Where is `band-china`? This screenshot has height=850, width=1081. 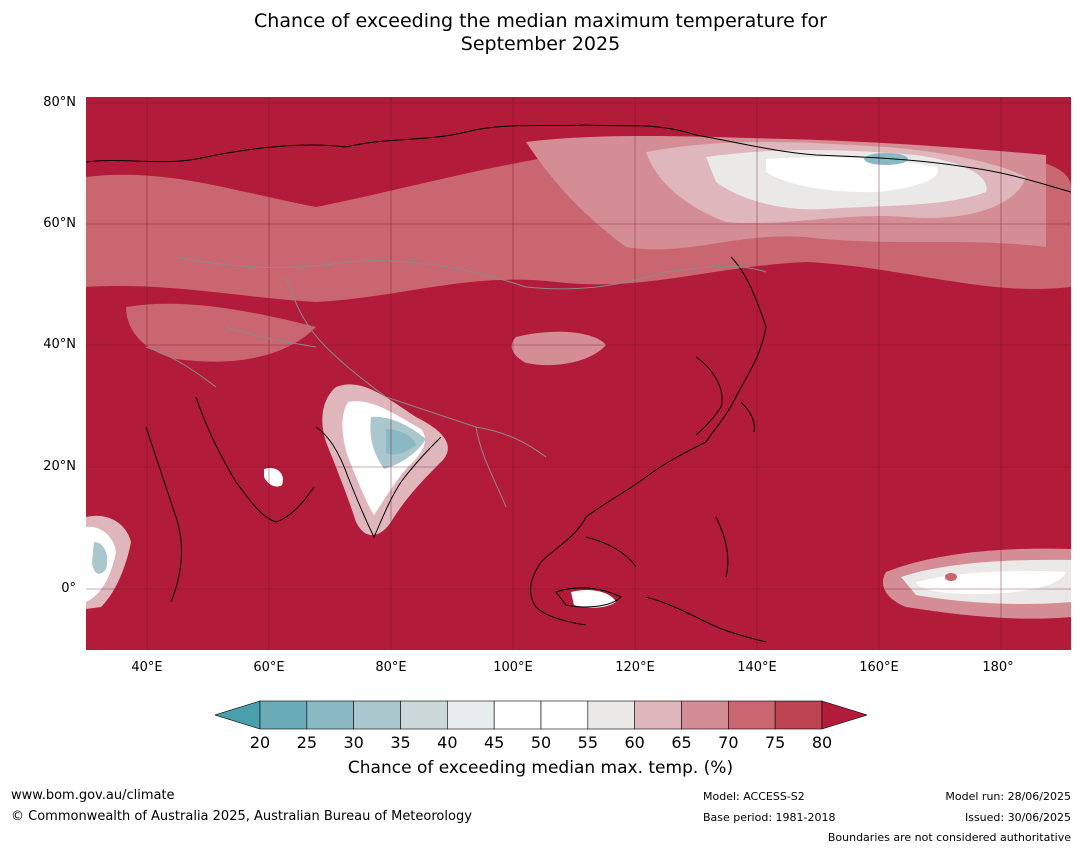
band-china is located at coordinates (558, 348).